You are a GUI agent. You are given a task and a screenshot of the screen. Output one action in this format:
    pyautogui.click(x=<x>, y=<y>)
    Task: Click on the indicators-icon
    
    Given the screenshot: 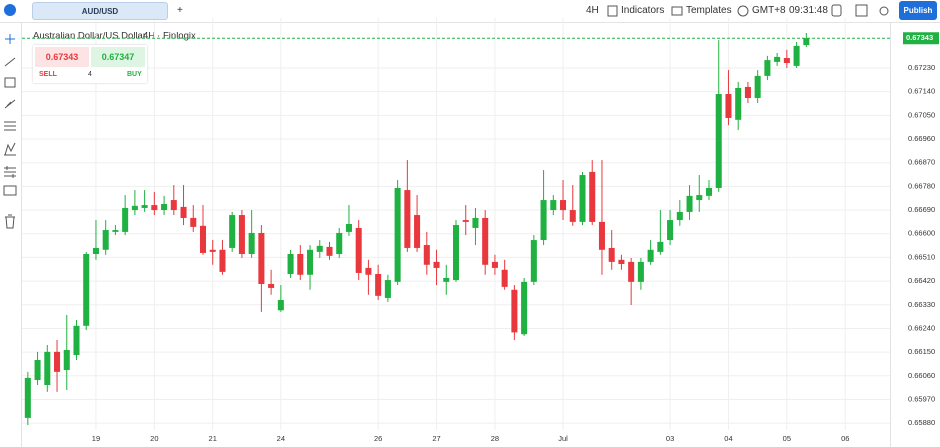 What is the action you would take?
    pyautogui.click(x=612, y=11)
    